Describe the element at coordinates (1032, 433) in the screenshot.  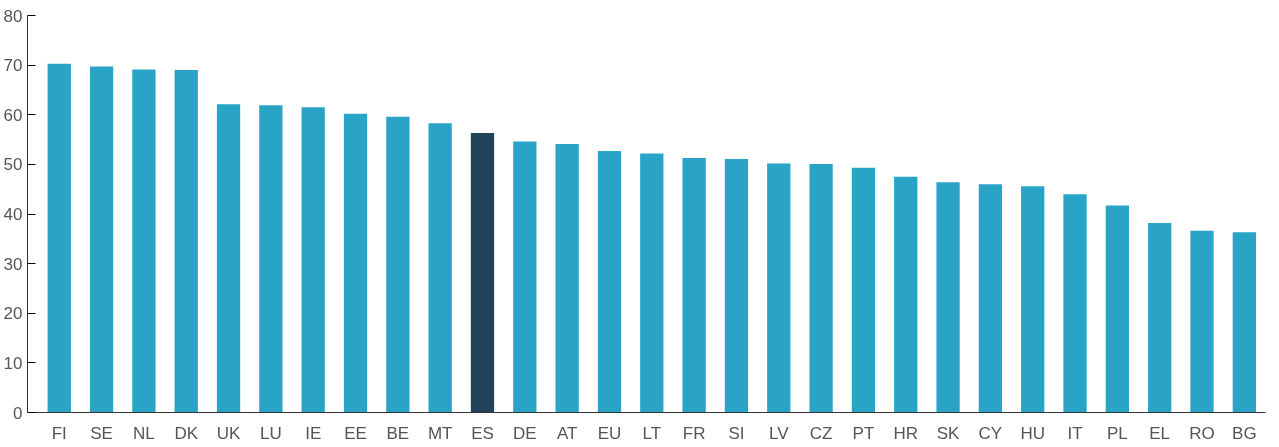
I see `x-tick-label: HU` at that location.